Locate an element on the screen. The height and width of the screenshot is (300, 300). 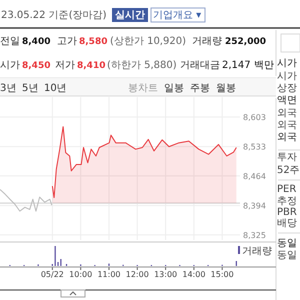
x-tick-label: 12:00 is located at coordinates (137, 274).